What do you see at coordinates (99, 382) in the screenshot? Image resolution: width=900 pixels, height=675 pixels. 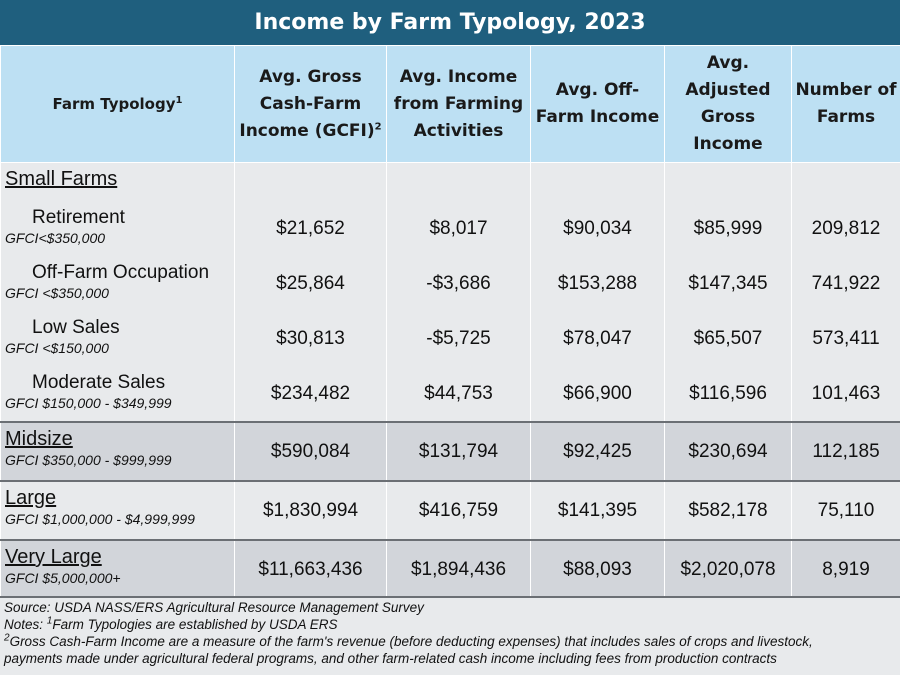 I see `typology-name: Moderate Sales` at bounding box center [99, 382].